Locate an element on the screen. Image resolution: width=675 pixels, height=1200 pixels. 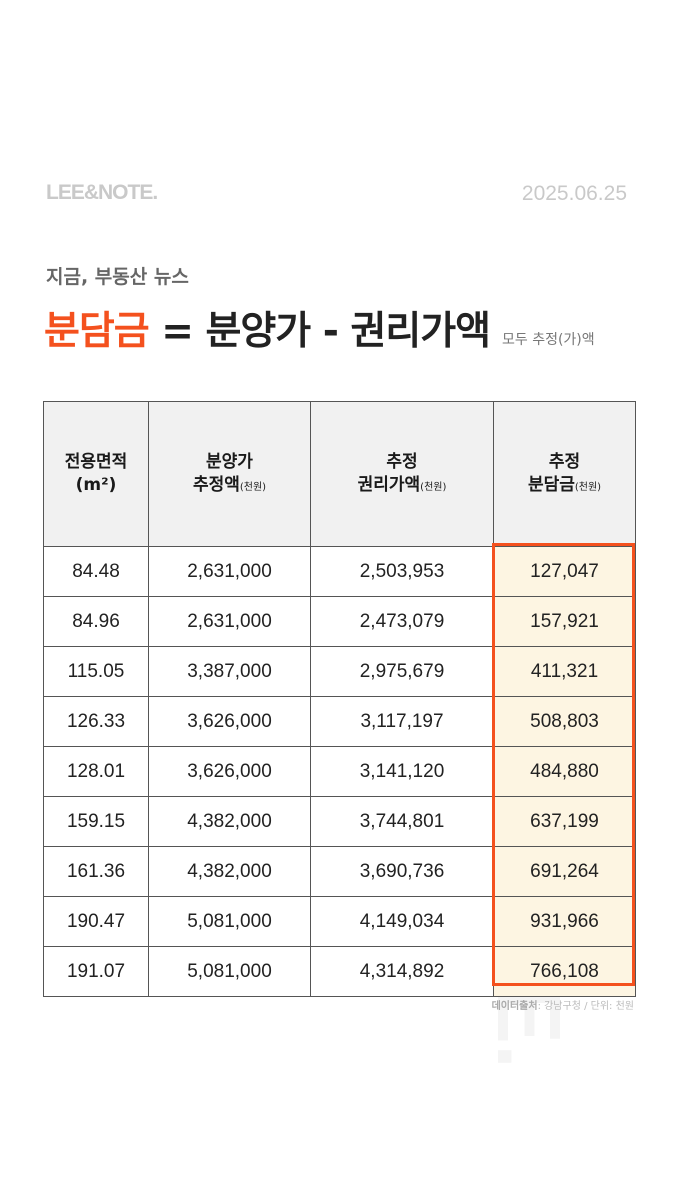
post-date: 2025.06.25 is located at coordinates (574, 193).